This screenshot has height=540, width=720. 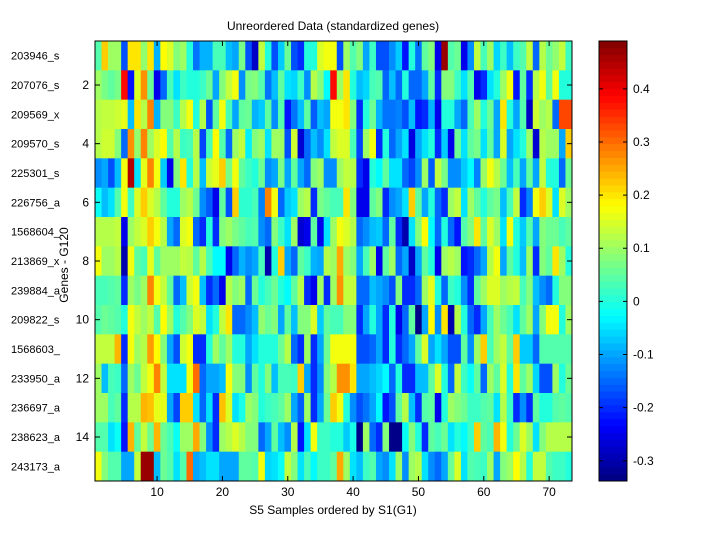 I want to click on x-tick-label: 10, so click(x=157, y=492).